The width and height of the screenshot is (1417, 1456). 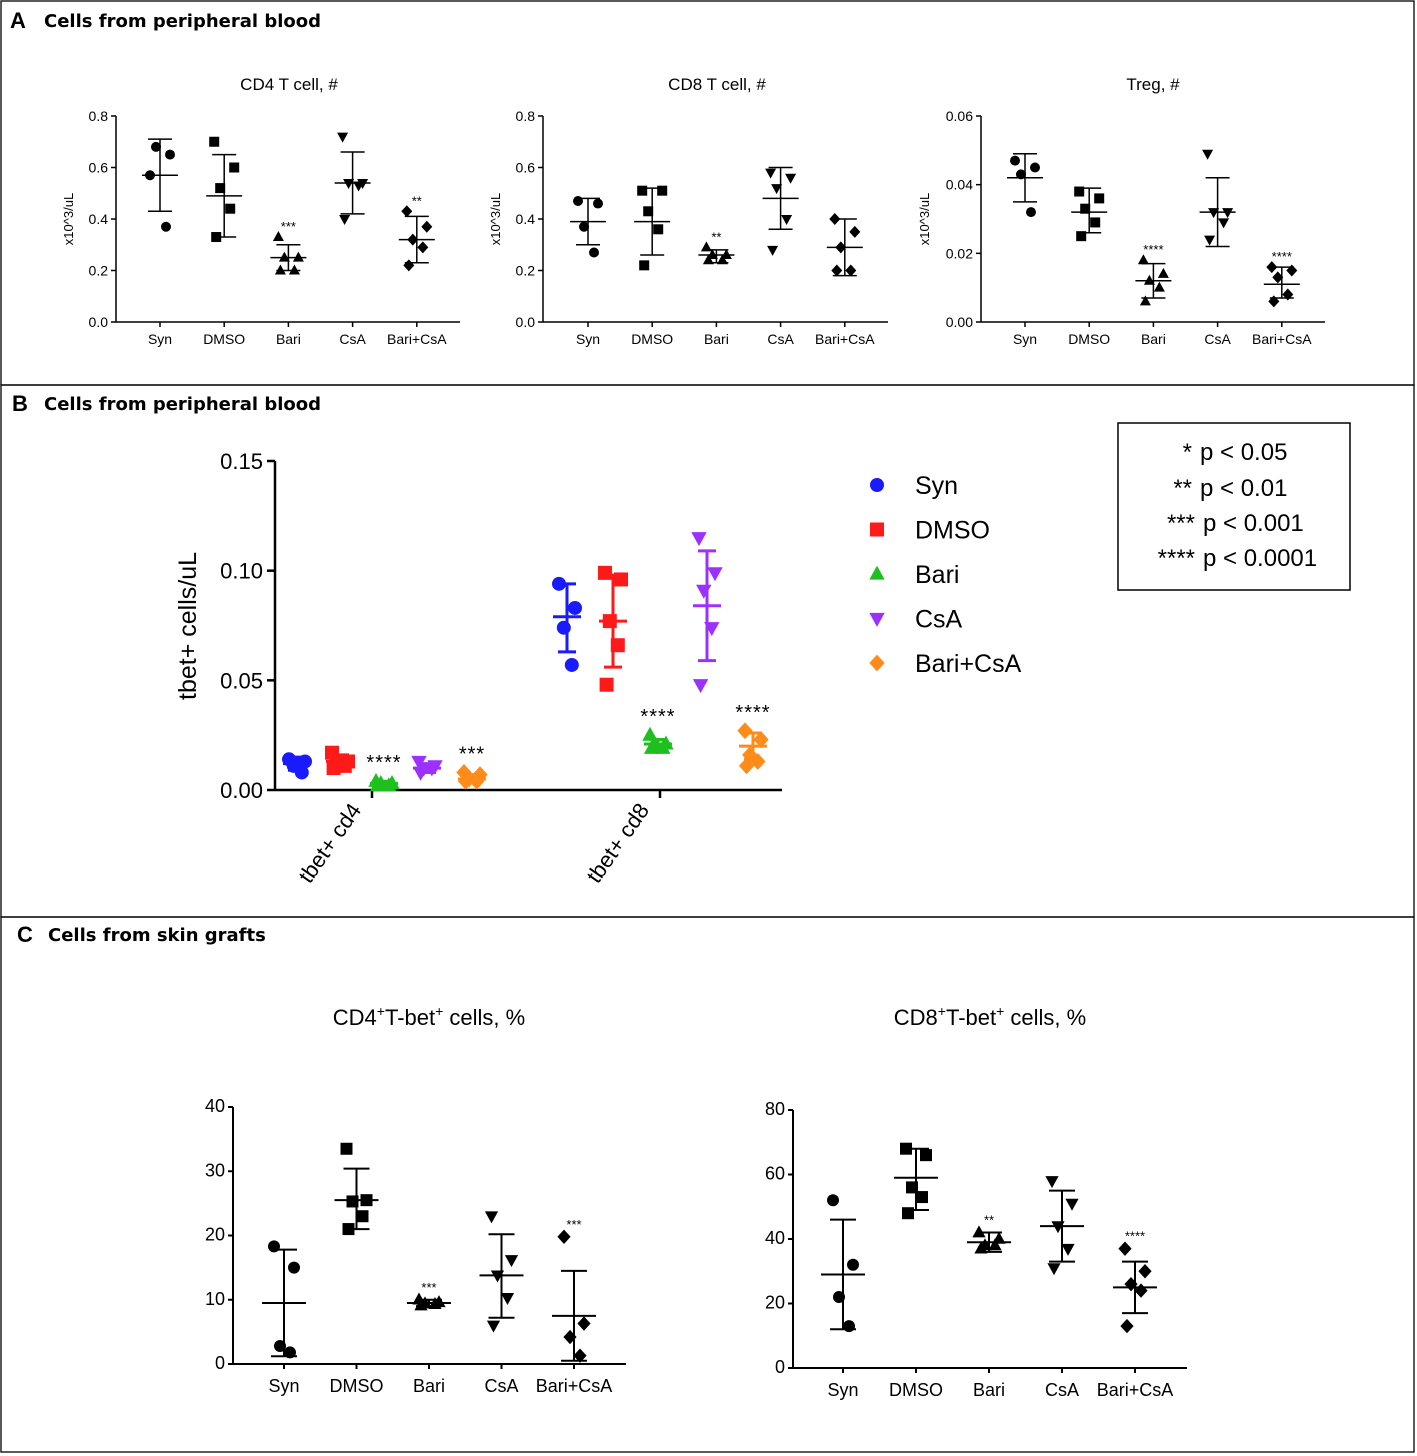 What do you see at coordinates (99, 116) in the screenshot?
I see `y-tick-label: 0.8` at bounding box center [99, 116].